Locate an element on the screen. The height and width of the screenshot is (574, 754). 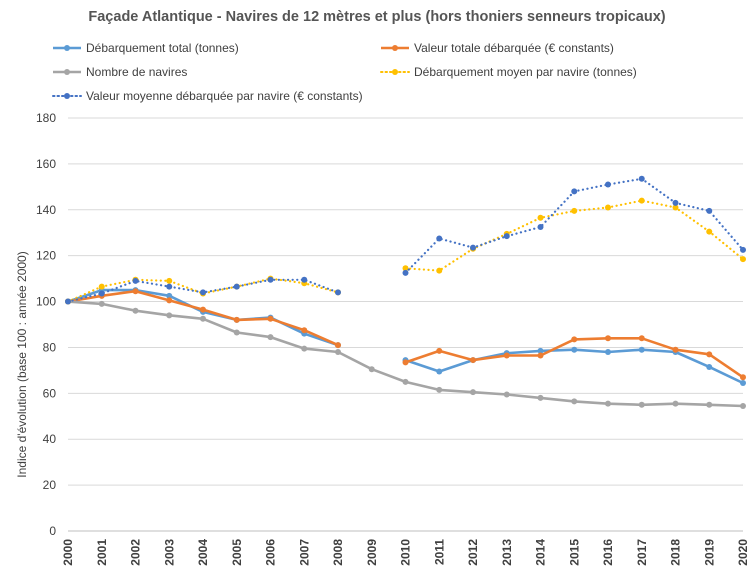
x-tick-label: 2017 is located at coordinates (642, 552).